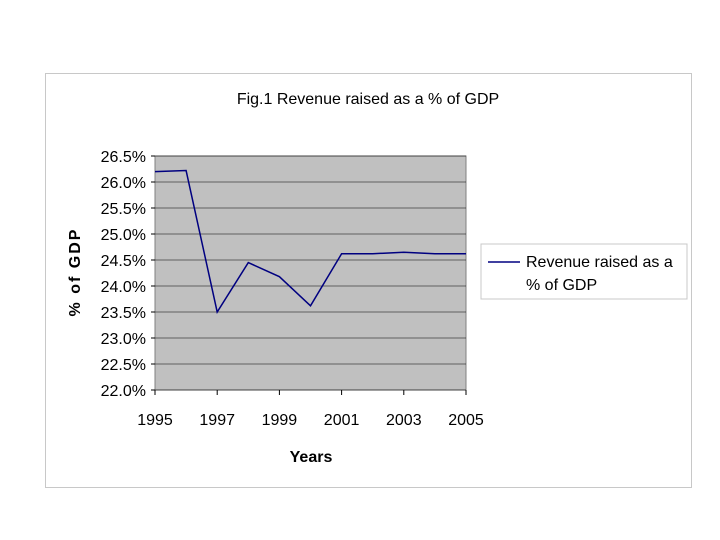  Describe the element at coordinates (123, 157) in the screenshot. I see `y-tick-label: 26.5%` at that location.